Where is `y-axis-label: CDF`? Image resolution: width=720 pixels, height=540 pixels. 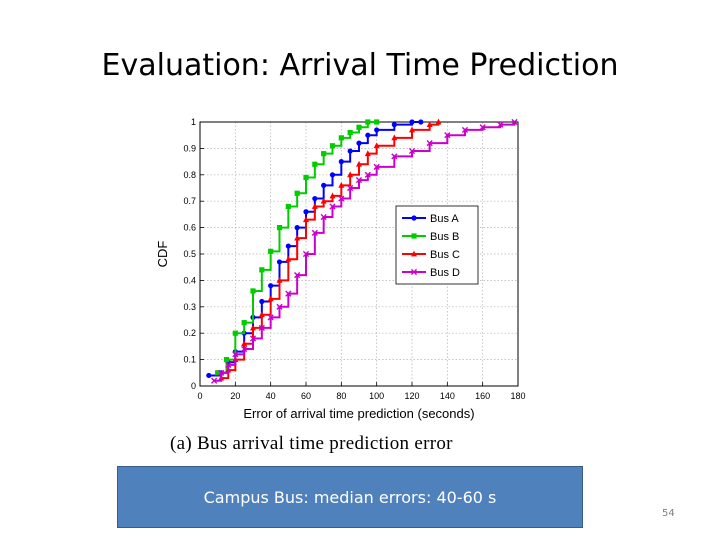
y-axis-label: CDF is located at coordinates (162, 254).